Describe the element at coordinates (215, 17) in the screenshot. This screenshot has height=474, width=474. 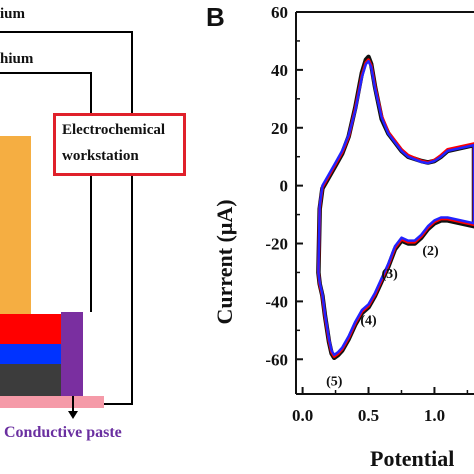
I see `panel-b-letter: B` at that location.